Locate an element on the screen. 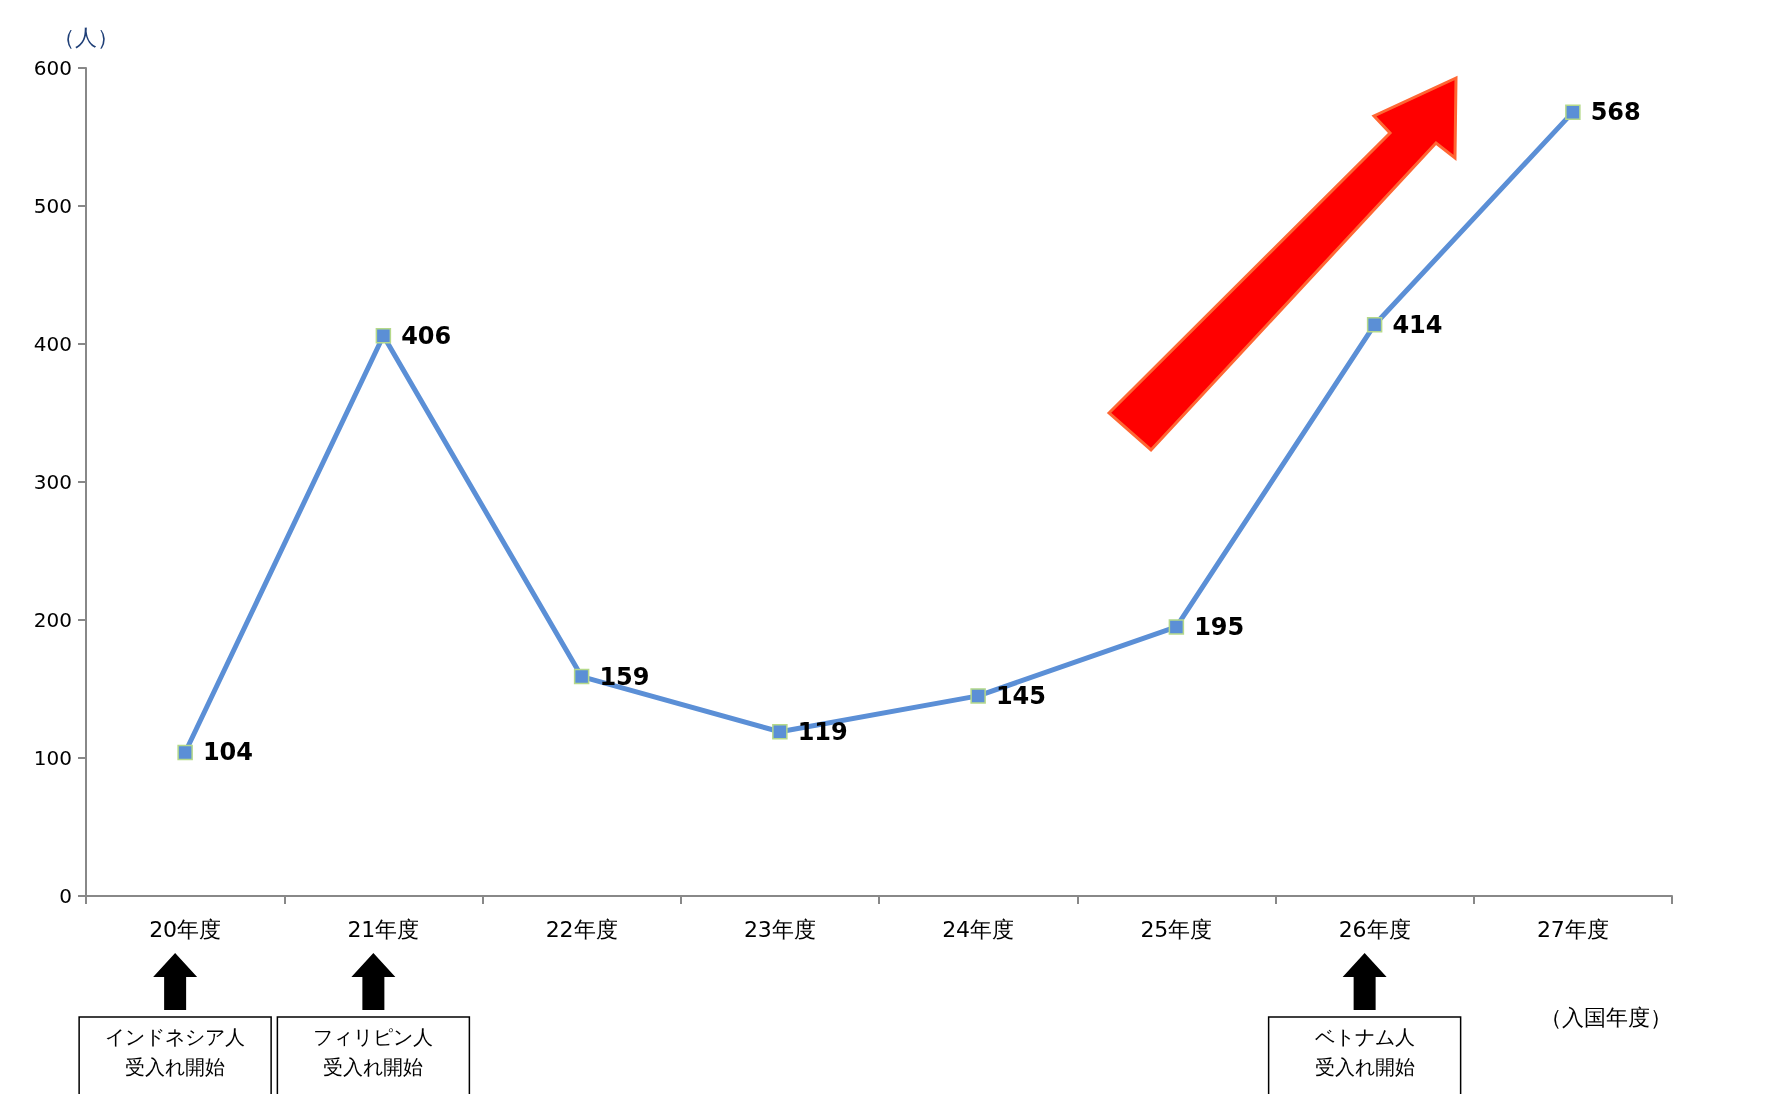  y-tick-label: 500 is located at coordinates (52, 206).